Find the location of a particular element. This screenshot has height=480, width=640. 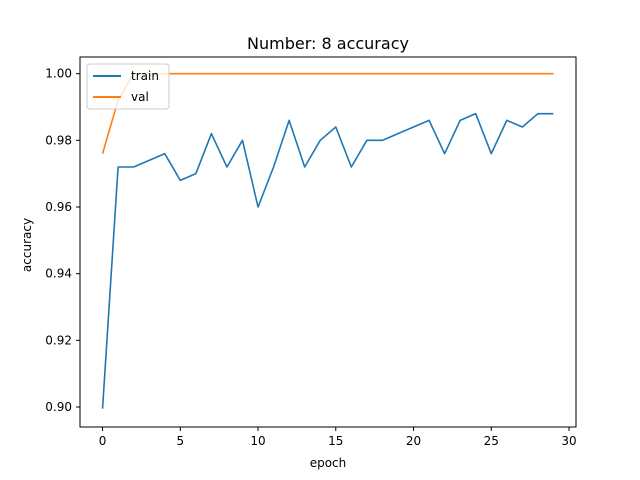

x-axis-label: epoch is located at coordinates (328, 463).